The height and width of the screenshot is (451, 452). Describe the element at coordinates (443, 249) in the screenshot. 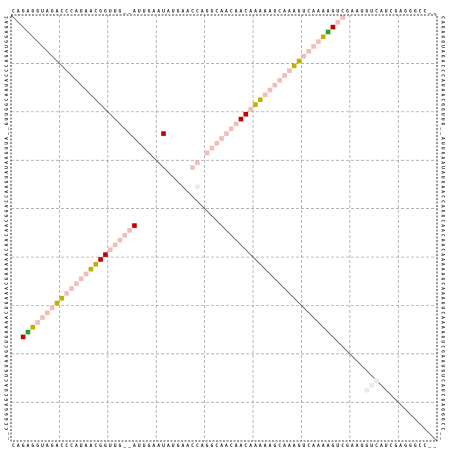

I see `sequence-label-right: C` at that location.